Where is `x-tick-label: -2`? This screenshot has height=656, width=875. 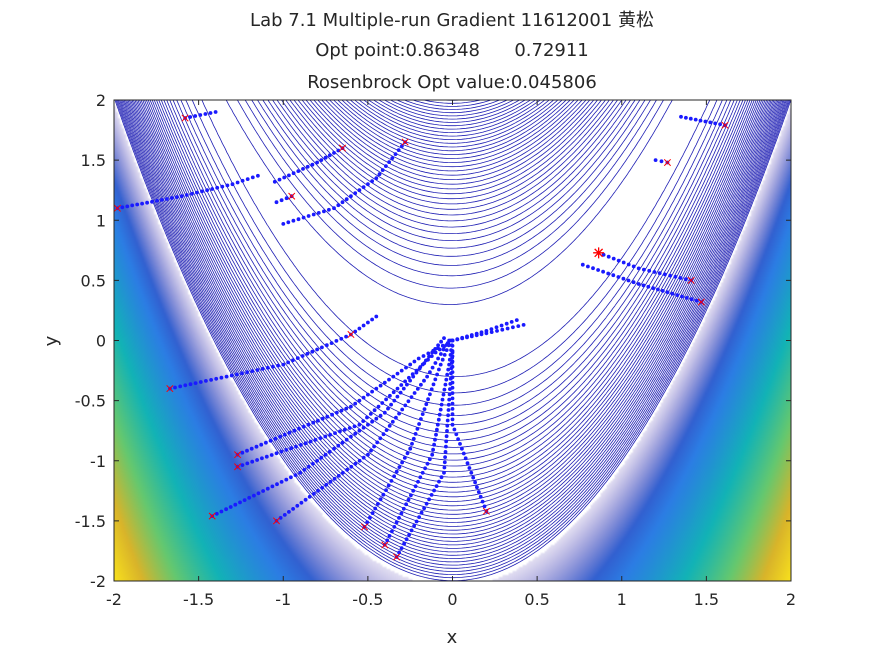
x-tick-label: -2 is located at coordinates (114, 599).